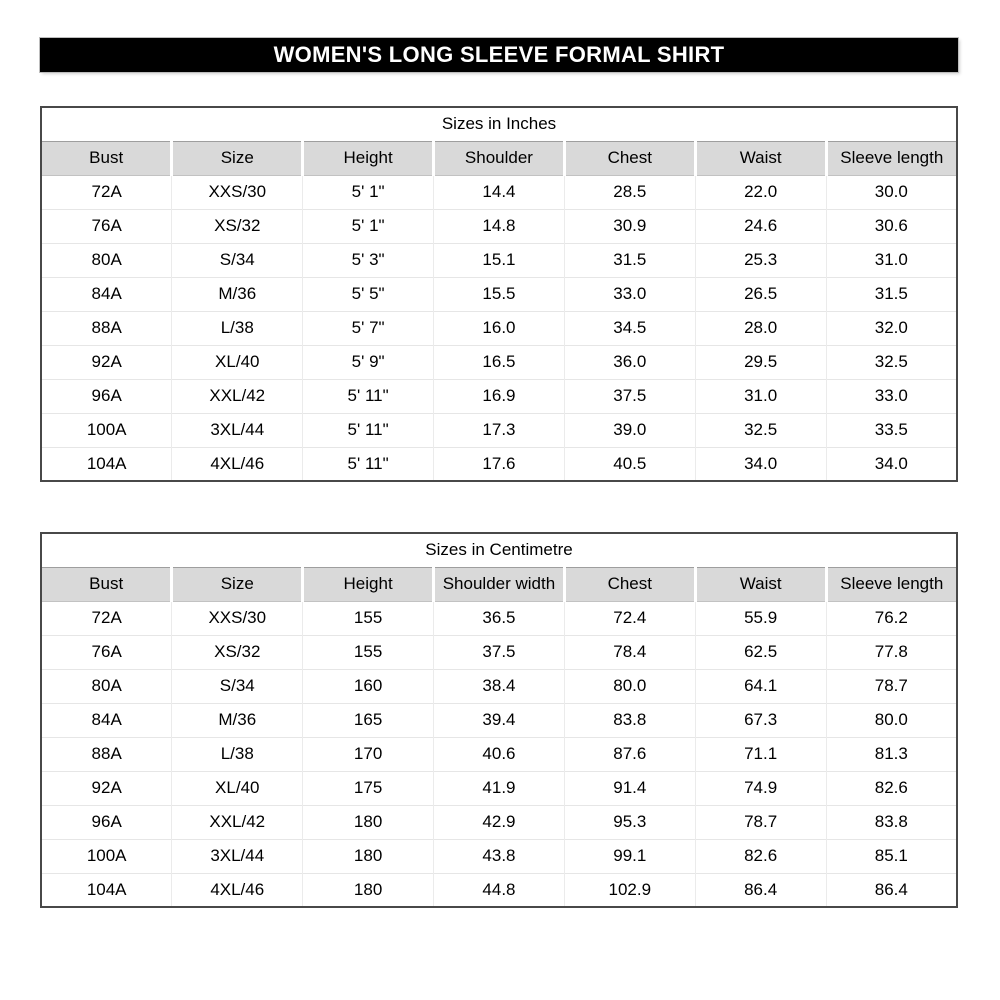  What do you see at coordinates (237, 889) in the screenshot?
I see `table-cell: 4XL/46` at bounding box center [237, 889].